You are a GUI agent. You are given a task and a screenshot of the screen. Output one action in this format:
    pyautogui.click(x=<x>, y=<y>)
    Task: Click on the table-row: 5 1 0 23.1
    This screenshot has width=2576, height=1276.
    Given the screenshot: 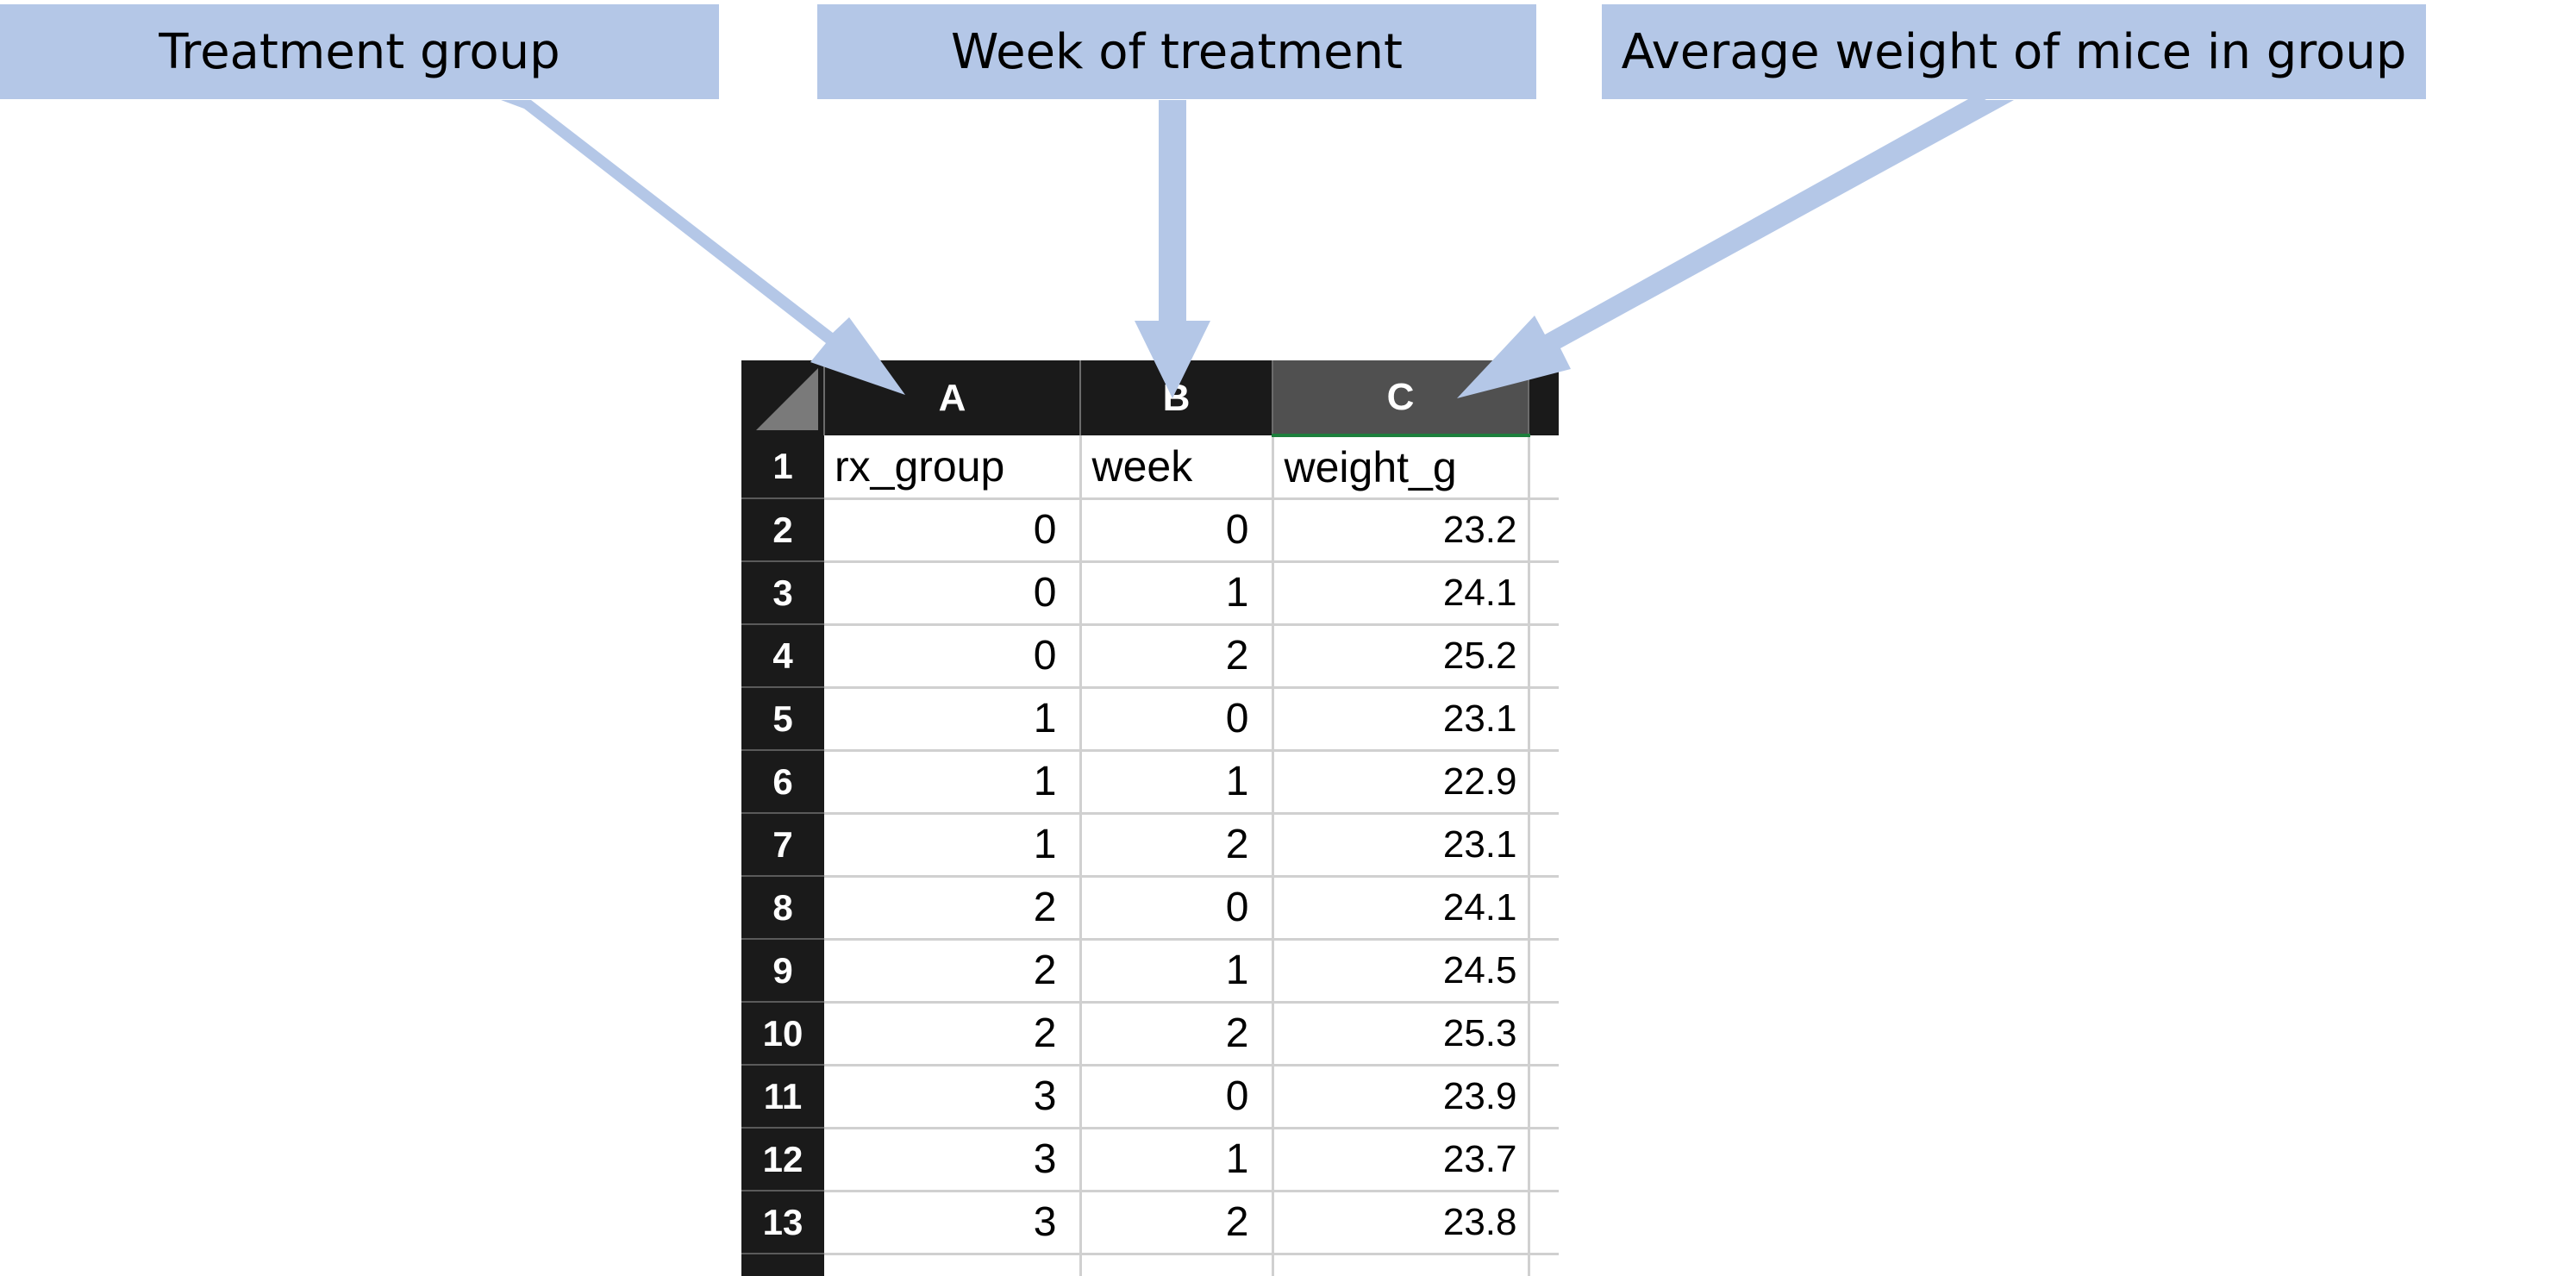 What is the action you would take?
    pyautogui.click(x=1150, y=719)
    